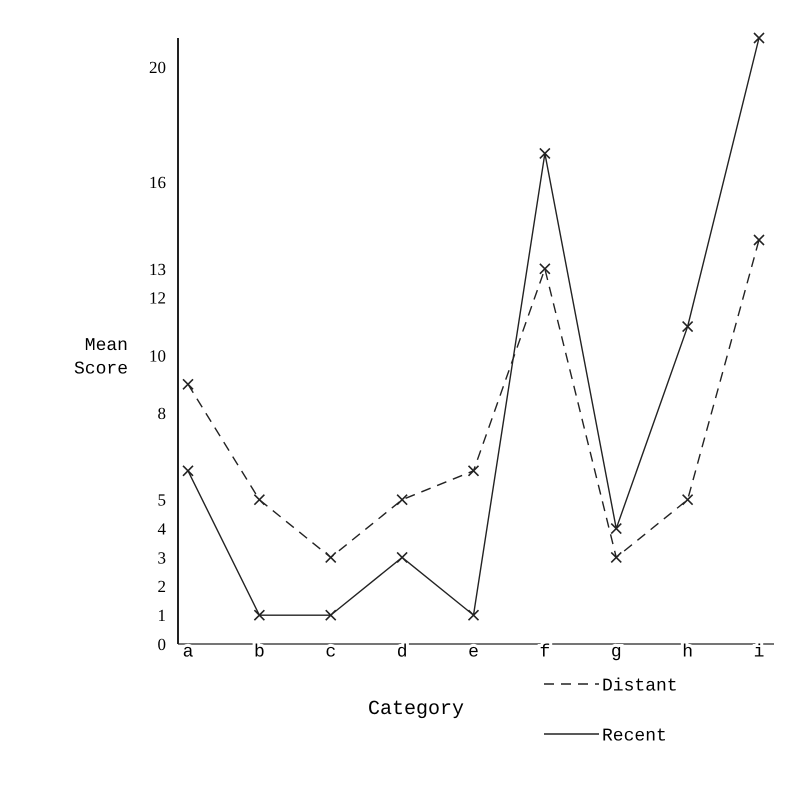 Image resolution: width=802 pixels, height=792 pixels. What do you see at coordinates (162, 558) in the screenshot?
I see `y-tick-label: 3` at bounding box center [162, 558].